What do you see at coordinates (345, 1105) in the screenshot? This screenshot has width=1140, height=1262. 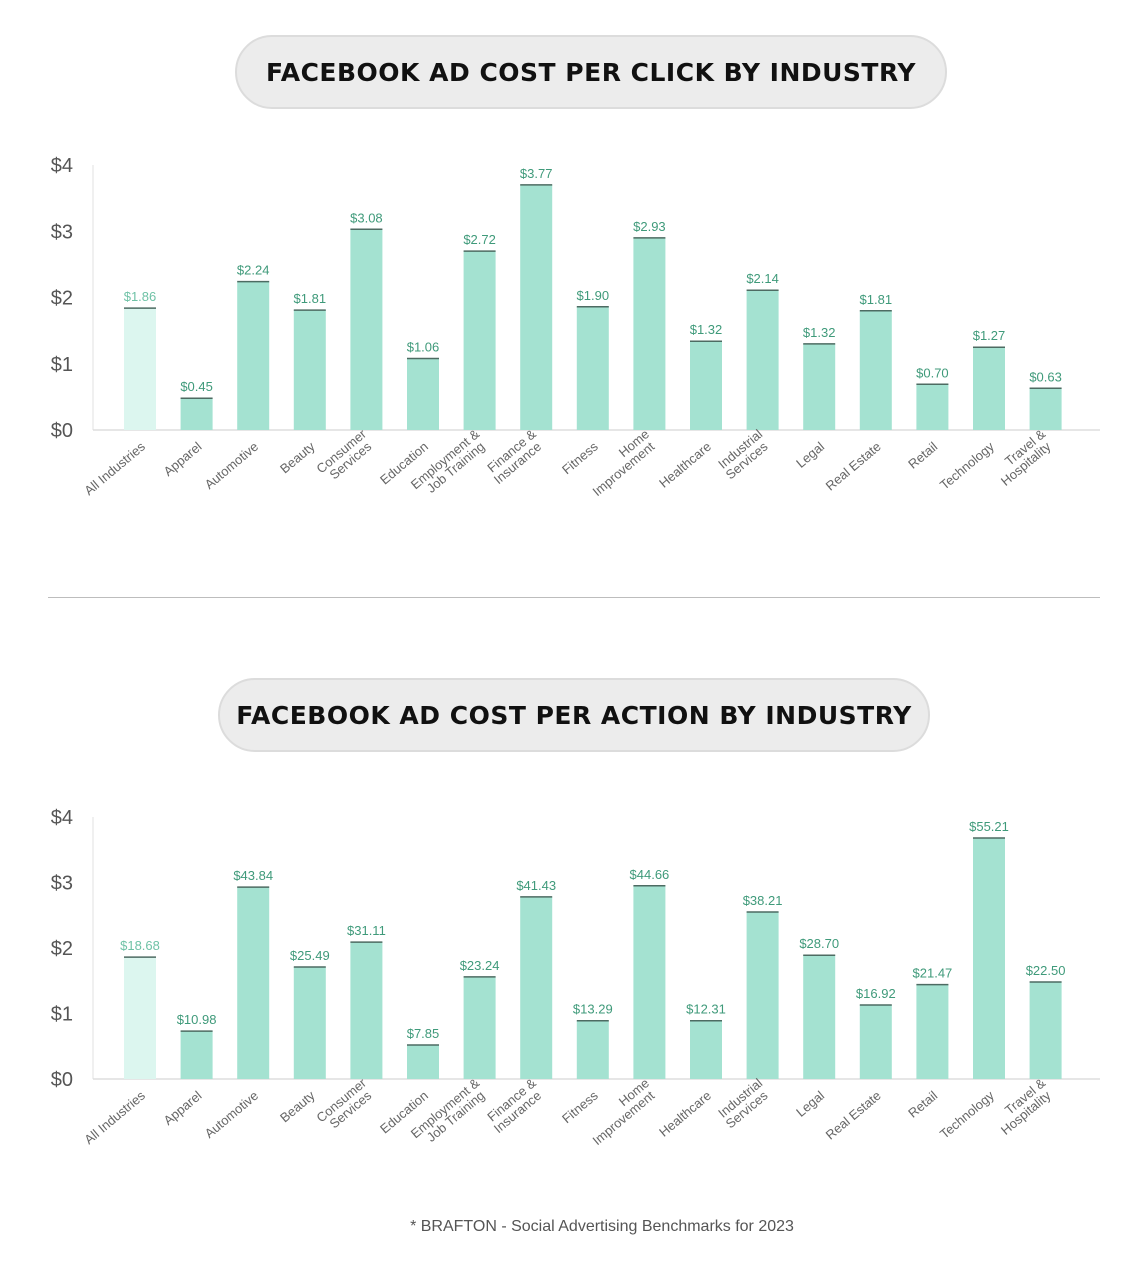 I see `x-tick-label: ConsumerServices` at bounding box center [345, 1105].